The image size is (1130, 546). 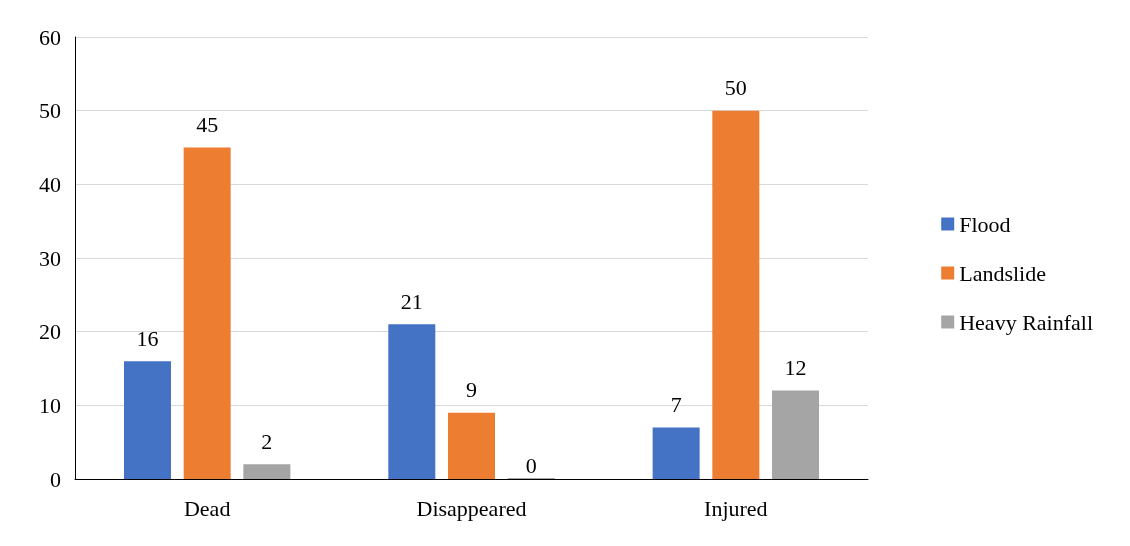 What do you see at coordinates (50, 332) in the screenshot?
I see `y-tick-label: 20` at bounding box center [50, 332].